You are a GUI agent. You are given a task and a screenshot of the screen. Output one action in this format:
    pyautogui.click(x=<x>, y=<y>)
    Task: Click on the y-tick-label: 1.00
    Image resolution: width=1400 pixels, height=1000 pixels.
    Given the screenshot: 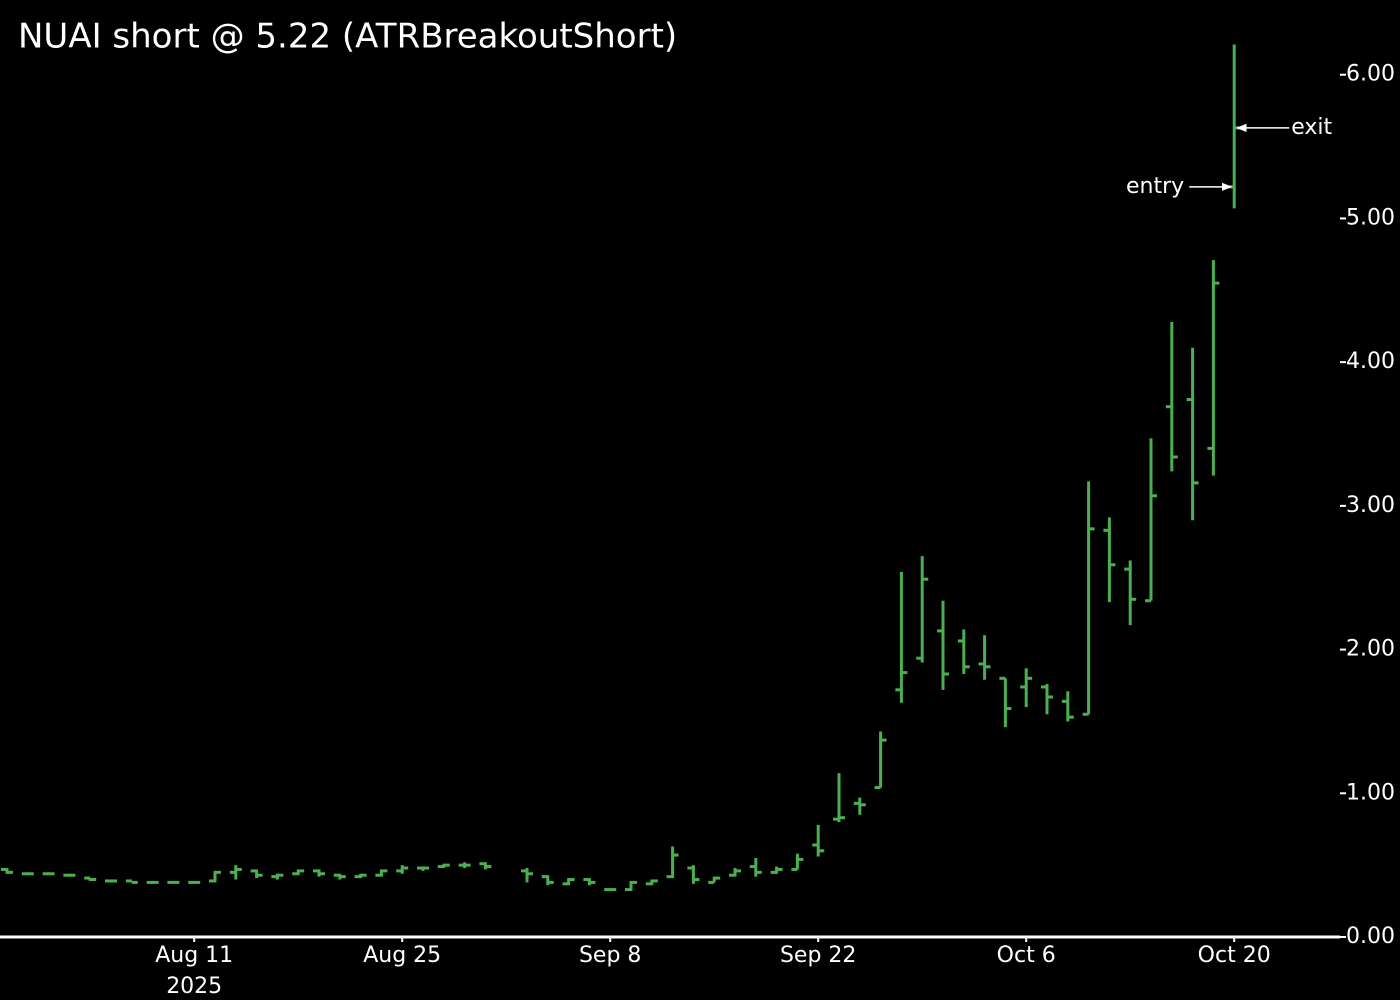 What is the action you would take?
    pyautogui.click(x=1370, y=792)
    